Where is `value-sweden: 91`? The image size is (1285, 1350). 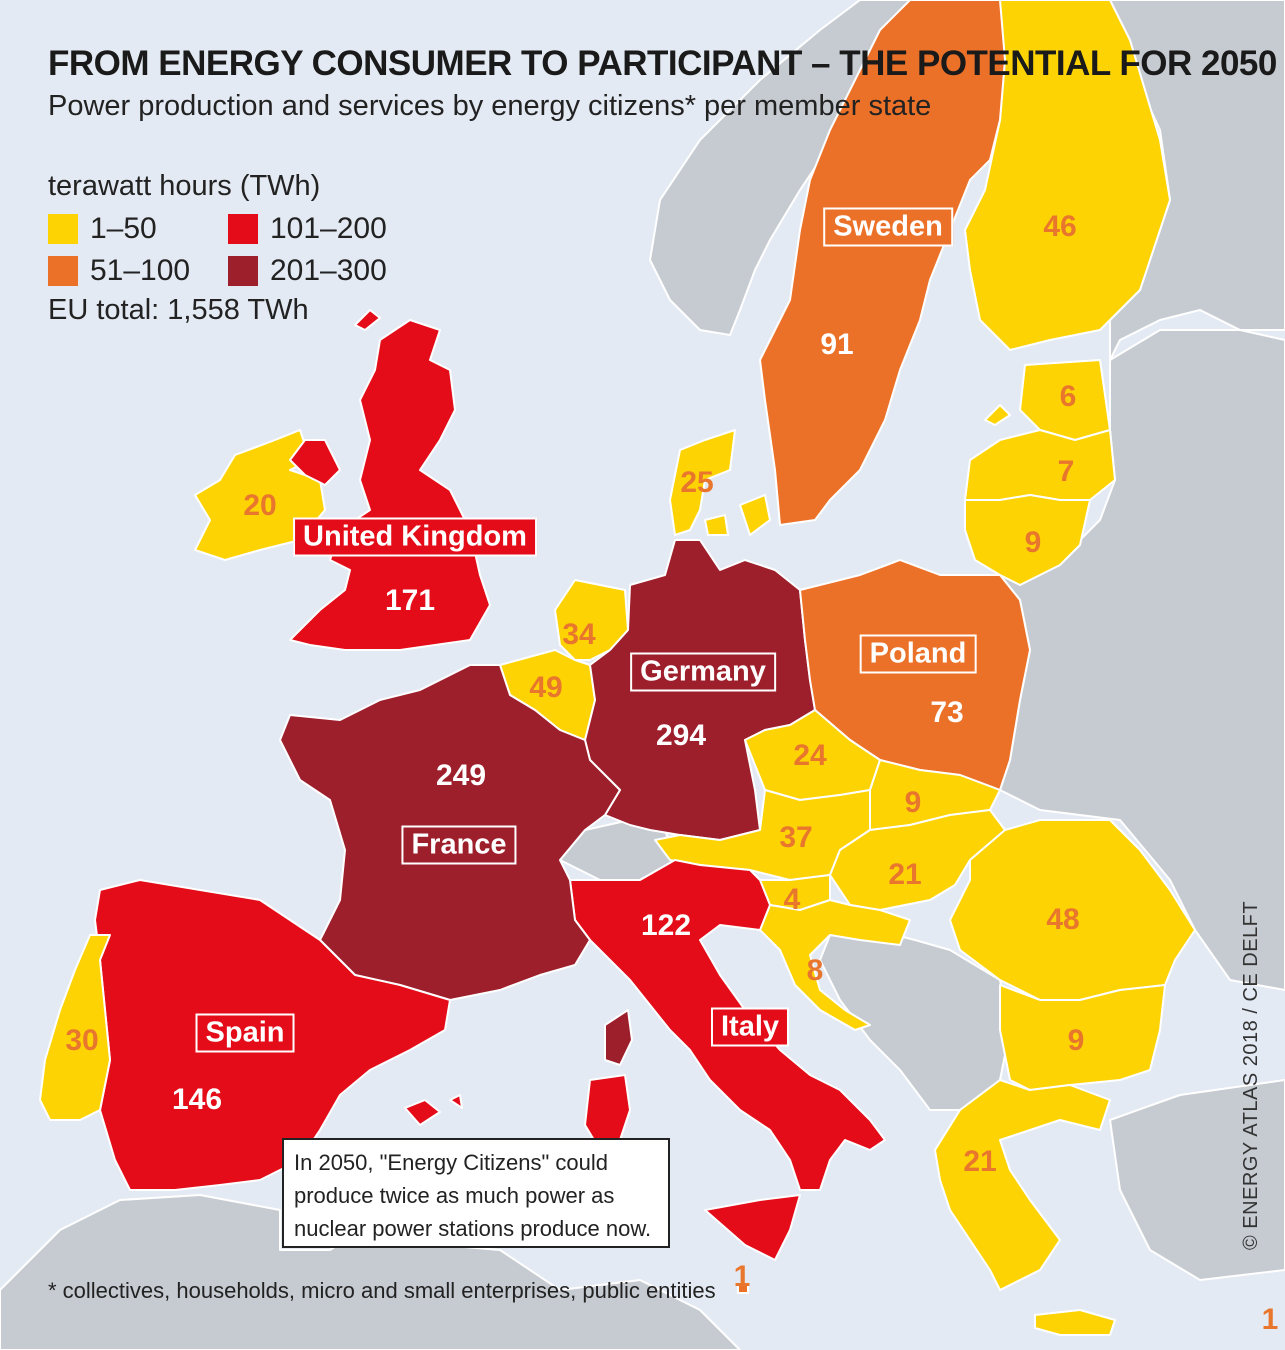
value-sweden: 91 is located at coordinates (837, 344).